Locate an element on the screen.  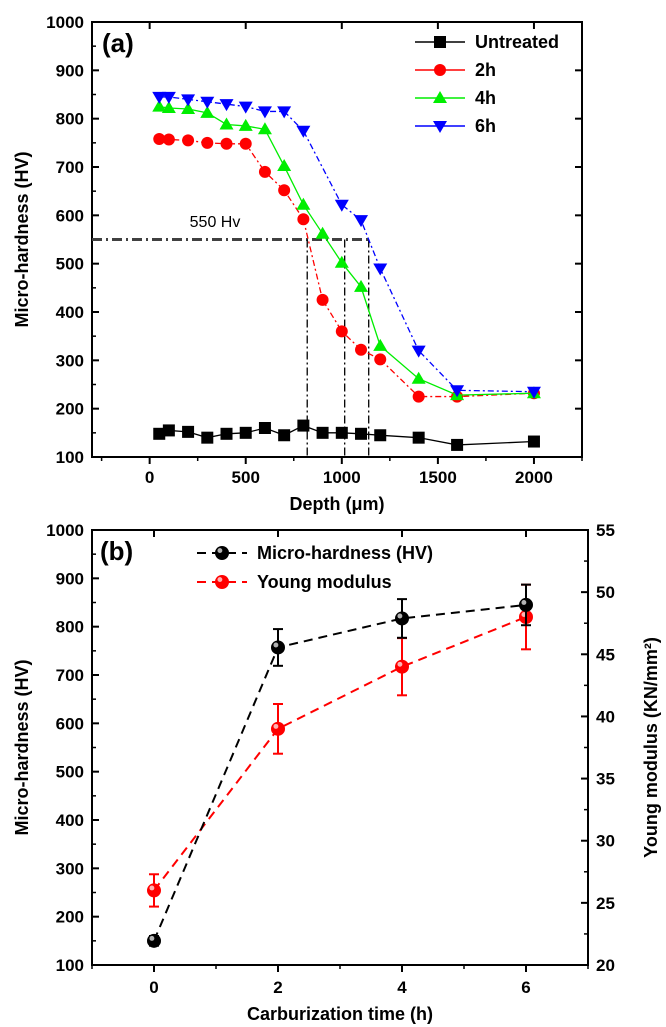
legend-marker-6h is located at coordinates (440, 127).